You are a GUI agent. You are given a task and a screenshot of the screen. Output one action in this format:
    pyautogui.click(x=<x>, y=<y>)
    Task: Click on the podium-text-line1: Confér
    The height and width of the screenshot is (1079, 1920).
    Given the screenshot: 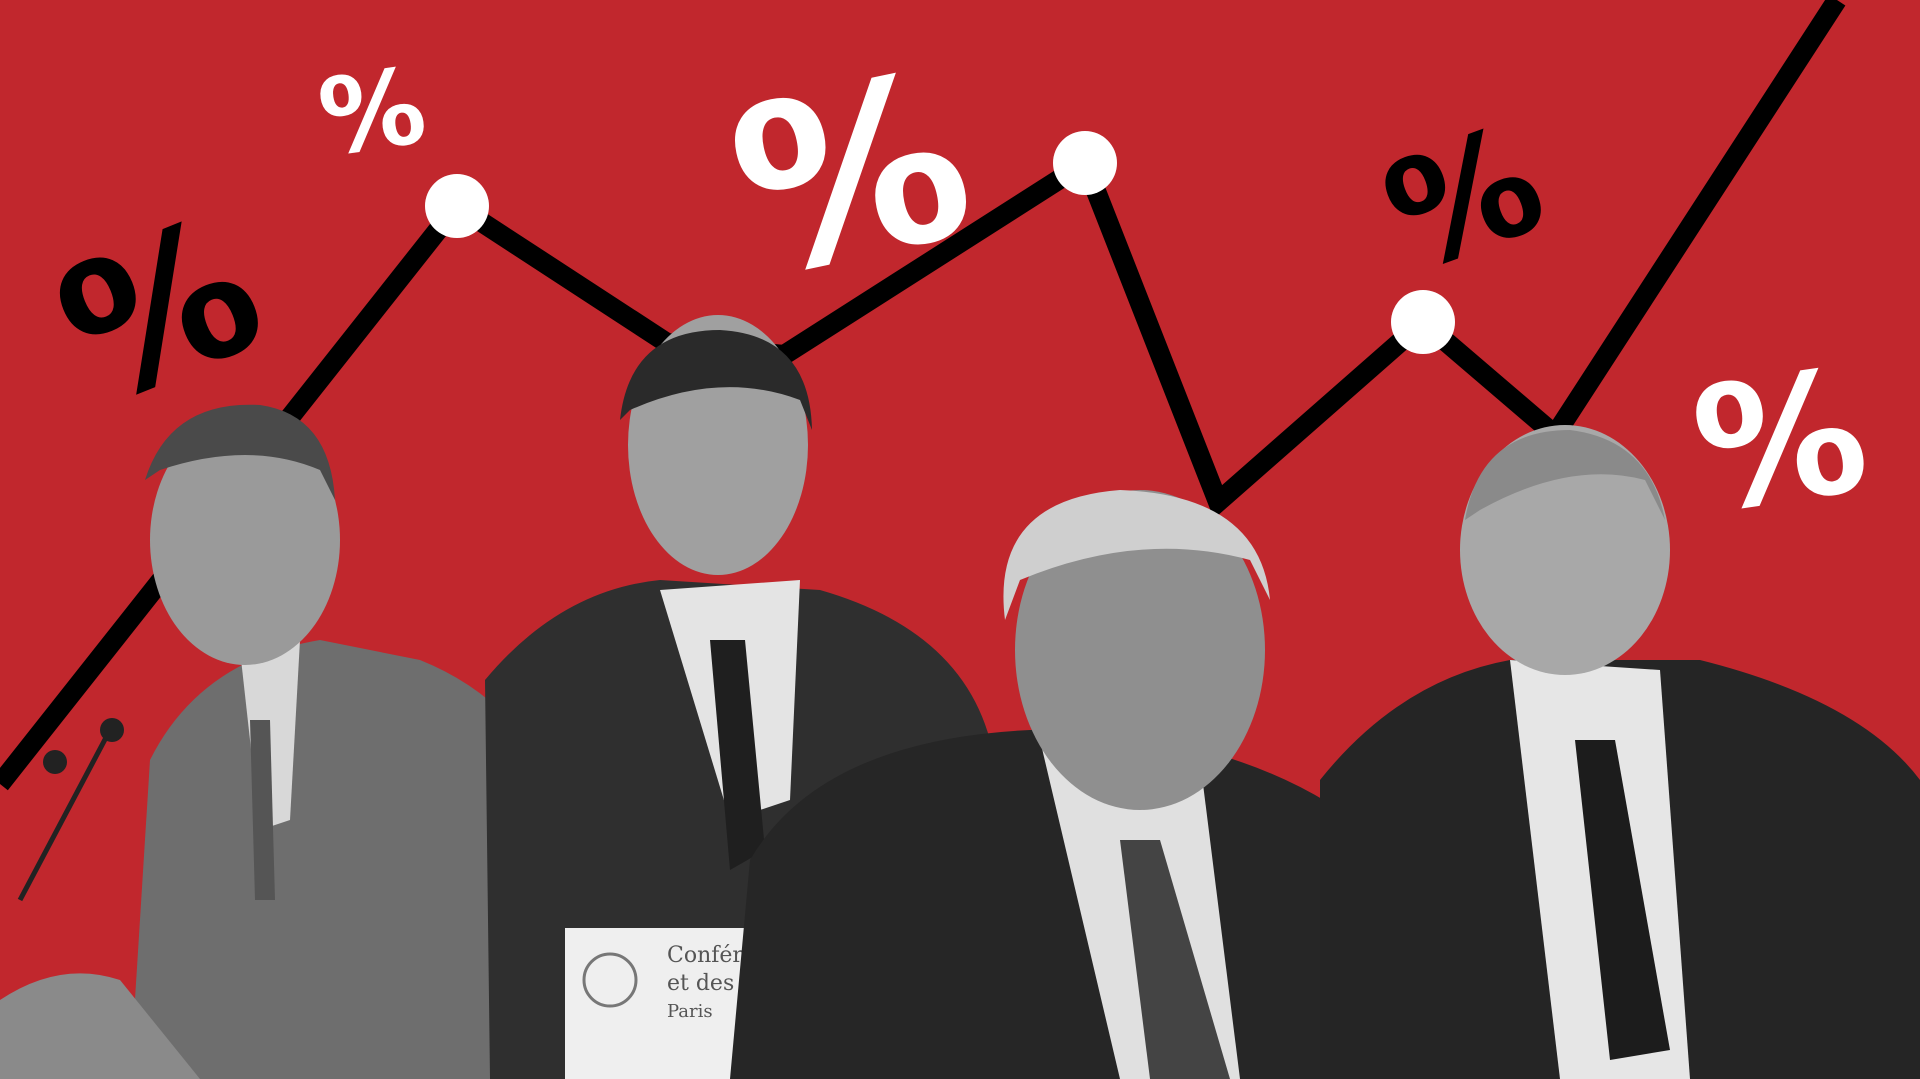 What is the action you would take?
    pyautogui.click(x=705, y=955)
    